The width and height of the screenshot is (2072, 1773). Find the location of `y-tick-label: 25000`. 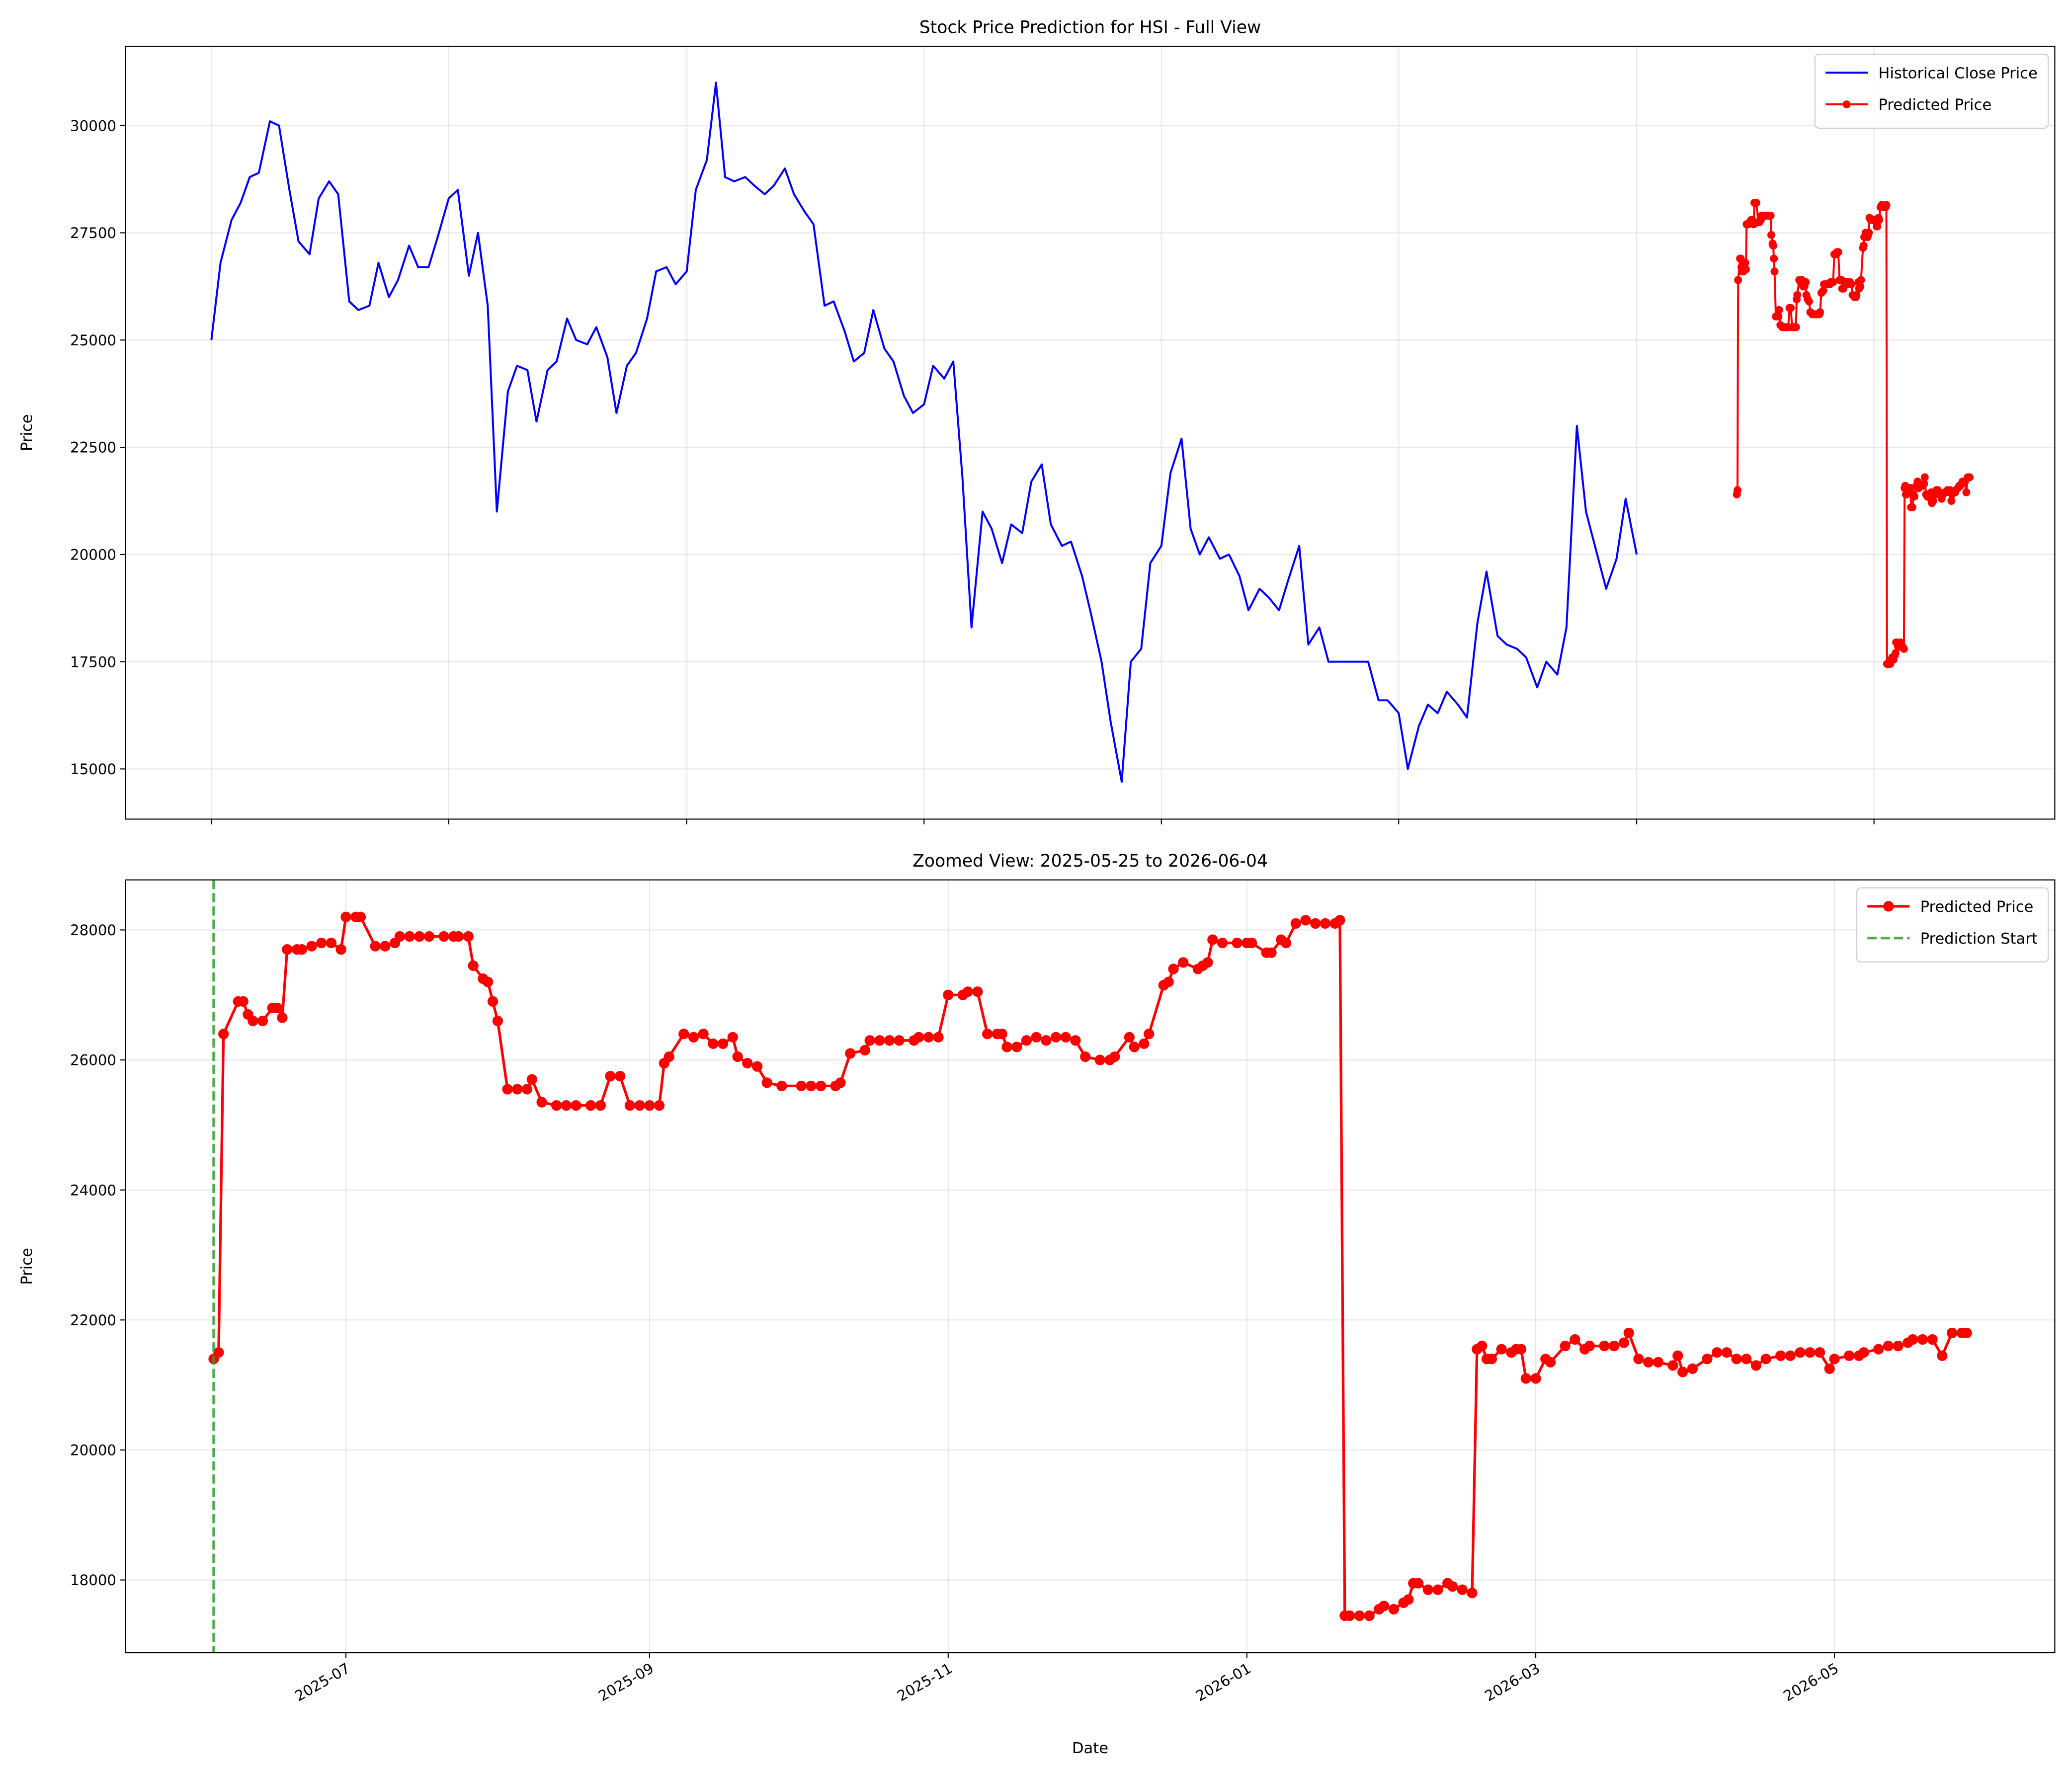

y-tick-label: 25000 is located at coordinates (93, 340).